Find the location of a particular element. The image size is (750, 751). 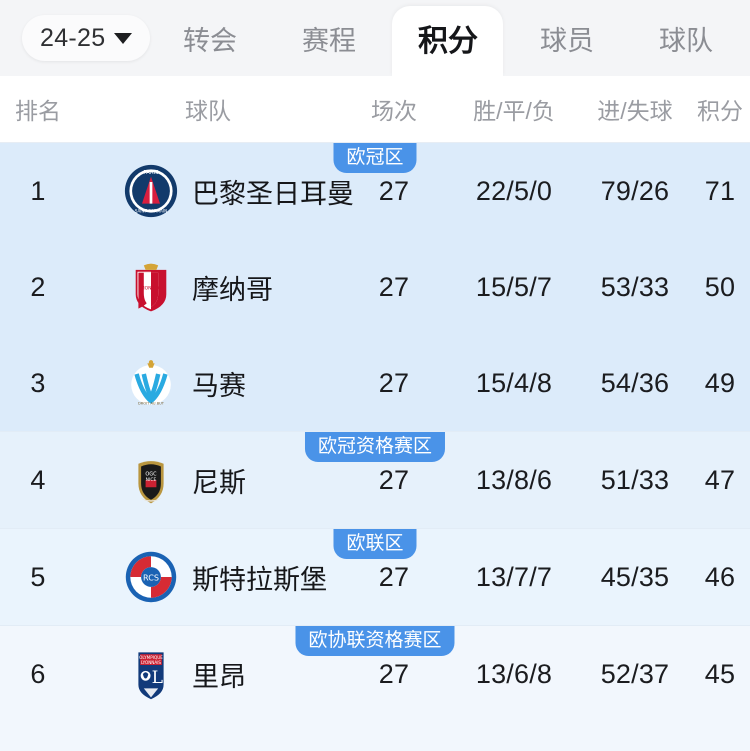

cell-wdl: 13/6/8 is located at coordinates (514, 673).